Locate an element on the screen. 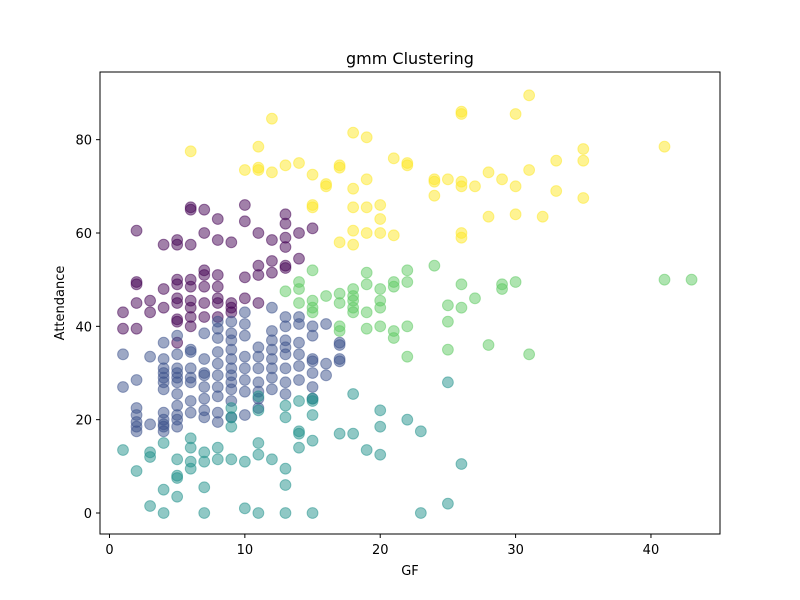 The height and width of the screenshot is (600, 800). x-tick-label: 10 is located at coordinates (245, 550).